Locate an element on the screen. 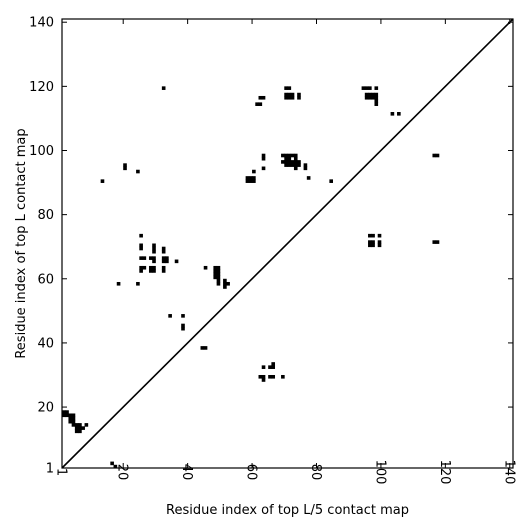 This screenshot has height=532, width=532. y-tick-label: 40 is located at coordinates (45, 343).